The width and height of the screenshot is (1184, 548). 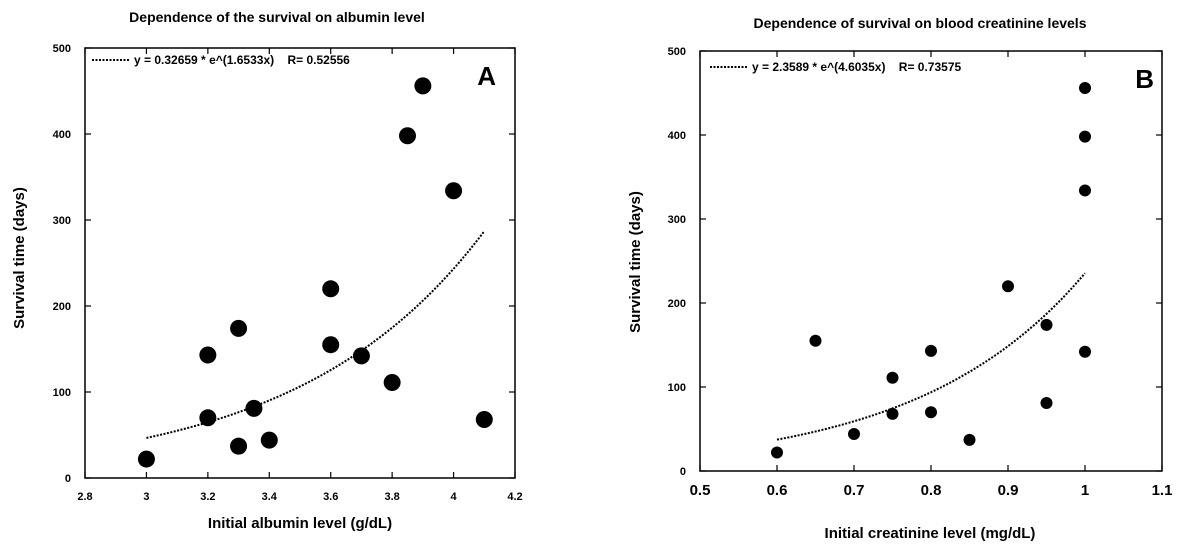 I want to click on chart-a-fit-label: y = 0.32659 * e^(1.6533x) R= 0.52556, so click(x=242, y=60).